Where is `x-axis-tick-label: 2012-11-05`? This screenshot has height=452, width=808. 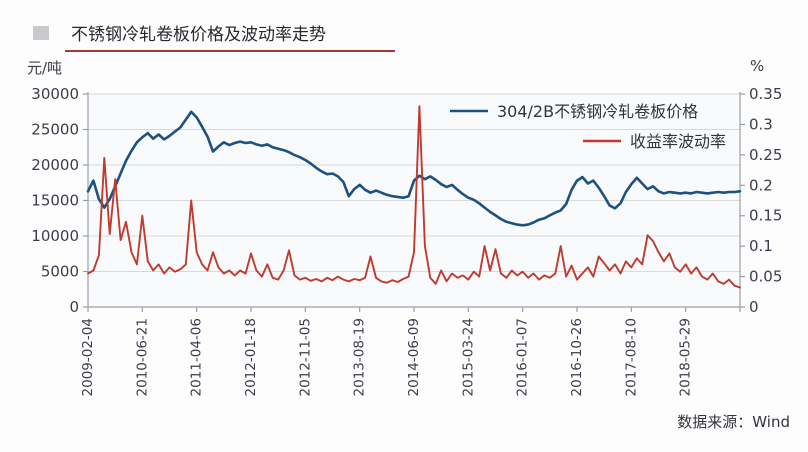
x-axis-tick-label: 2012-11-05 is located at coordinates (305, 357).